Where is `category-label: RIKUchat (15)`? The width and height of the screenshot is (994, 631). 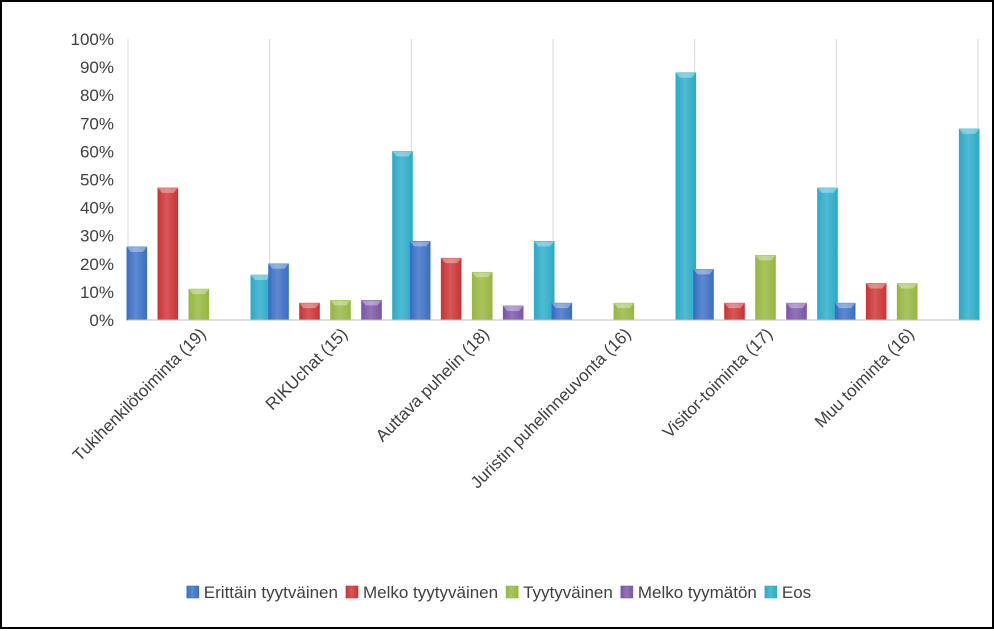
category-label: RIKUchat (15) is located at coordinates (307, 369).